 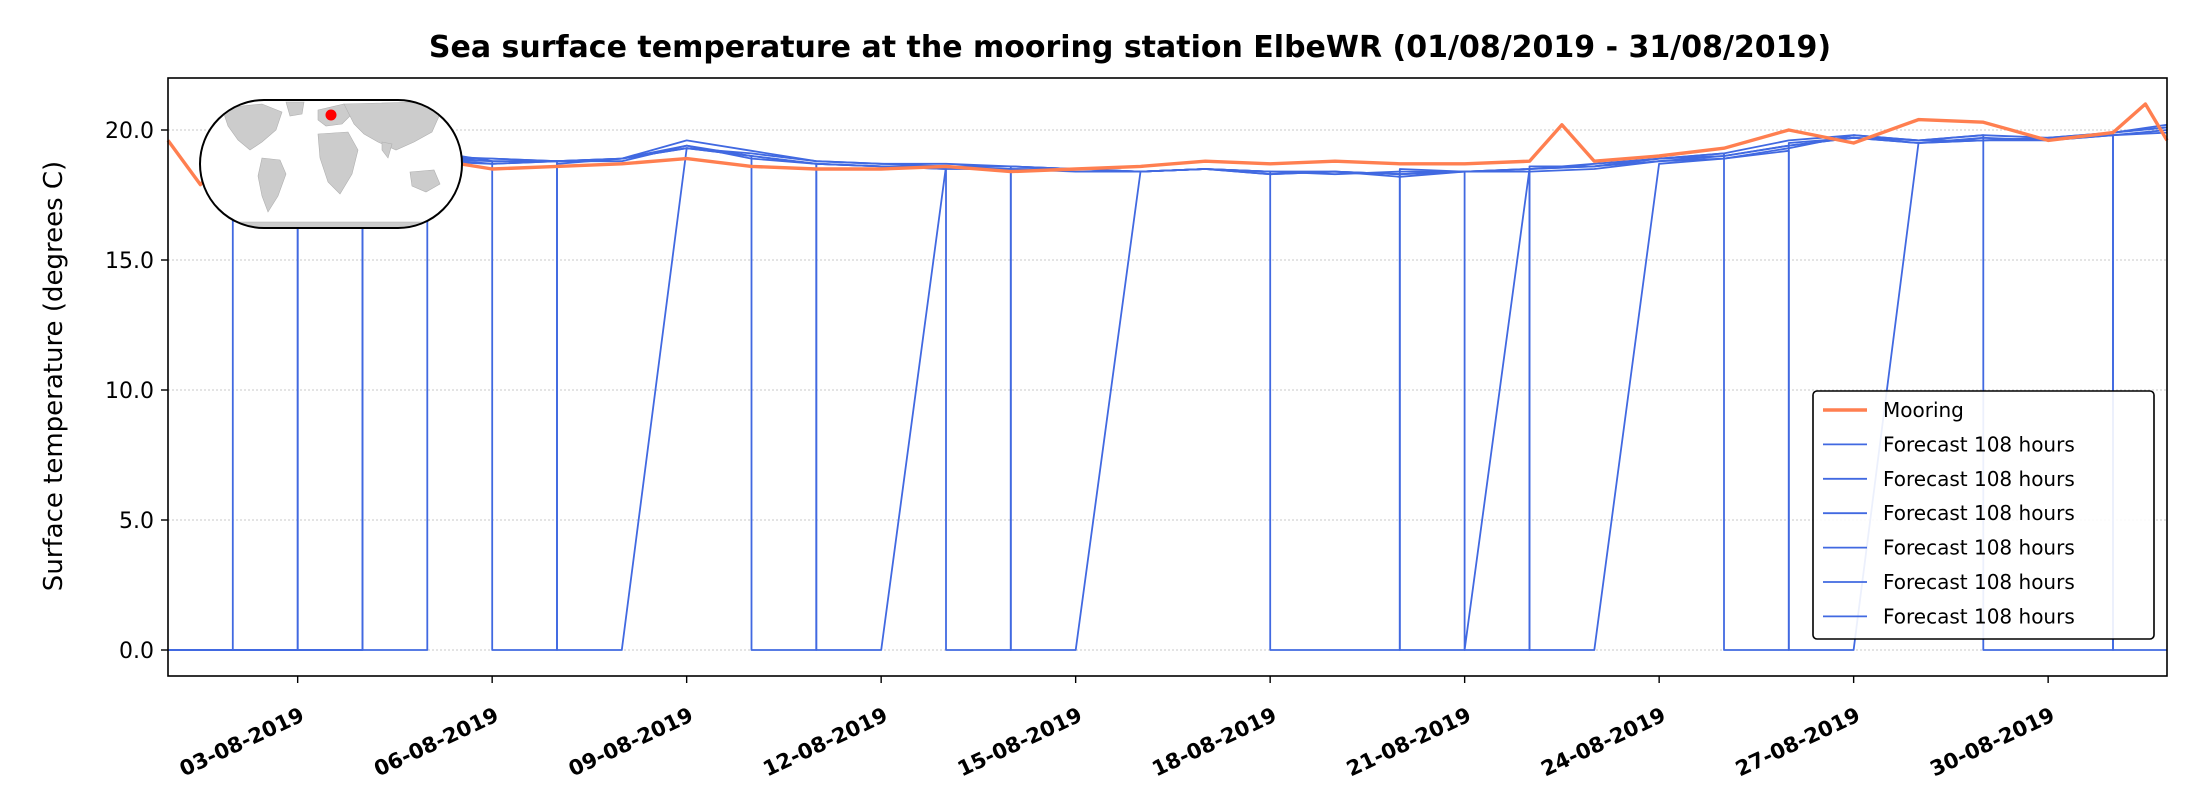 I want to click on inset-border, so click(x=331, y=164).